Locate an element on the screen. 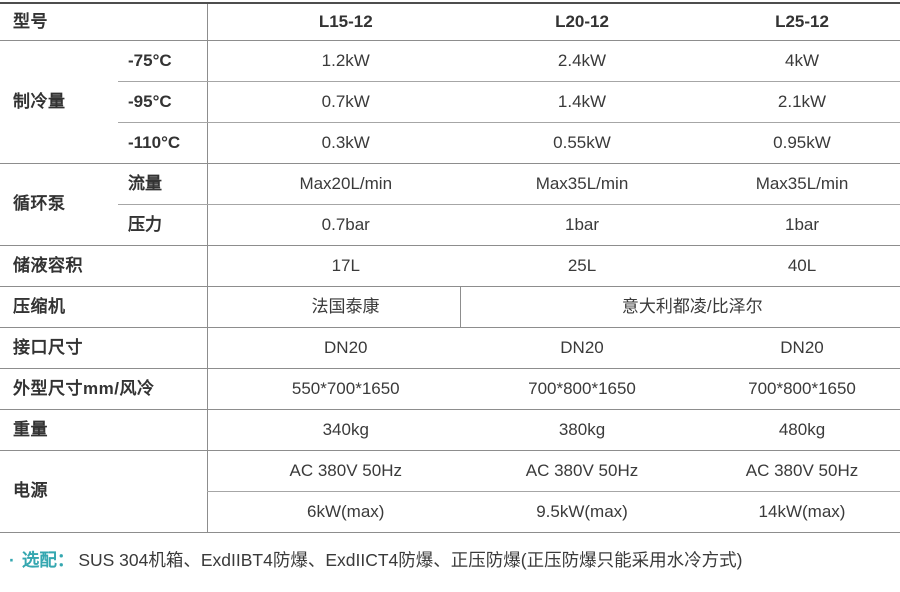 Image resolution: width=900 pixels, height=592 pixels. table-row-cooling-95: -95°C 0.7kW 1.4kW 2.1kW is located at coordinates (450, 102).